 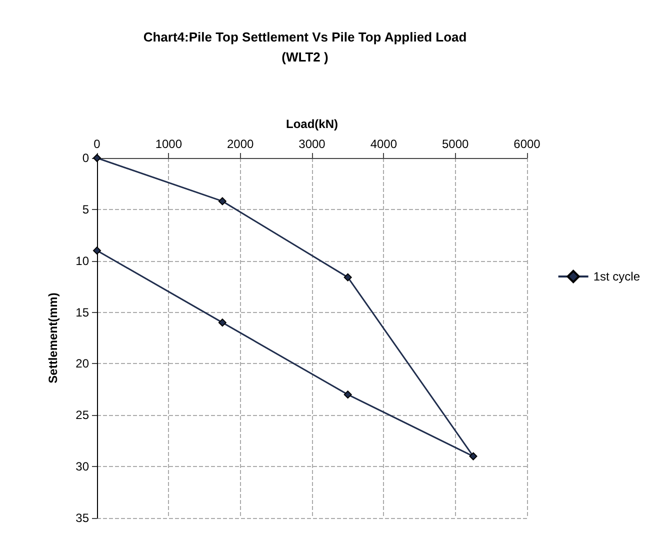 I want to click on x-tick-label: 5000, so click(x=456, y=144).